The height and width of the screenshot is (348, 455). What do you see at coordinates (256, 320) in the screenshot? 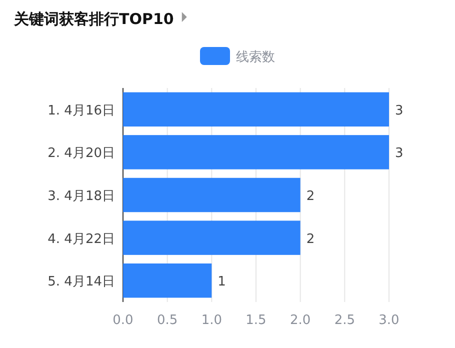
I see `x-tick-label: 1.5` at bounding box center [256, 320].